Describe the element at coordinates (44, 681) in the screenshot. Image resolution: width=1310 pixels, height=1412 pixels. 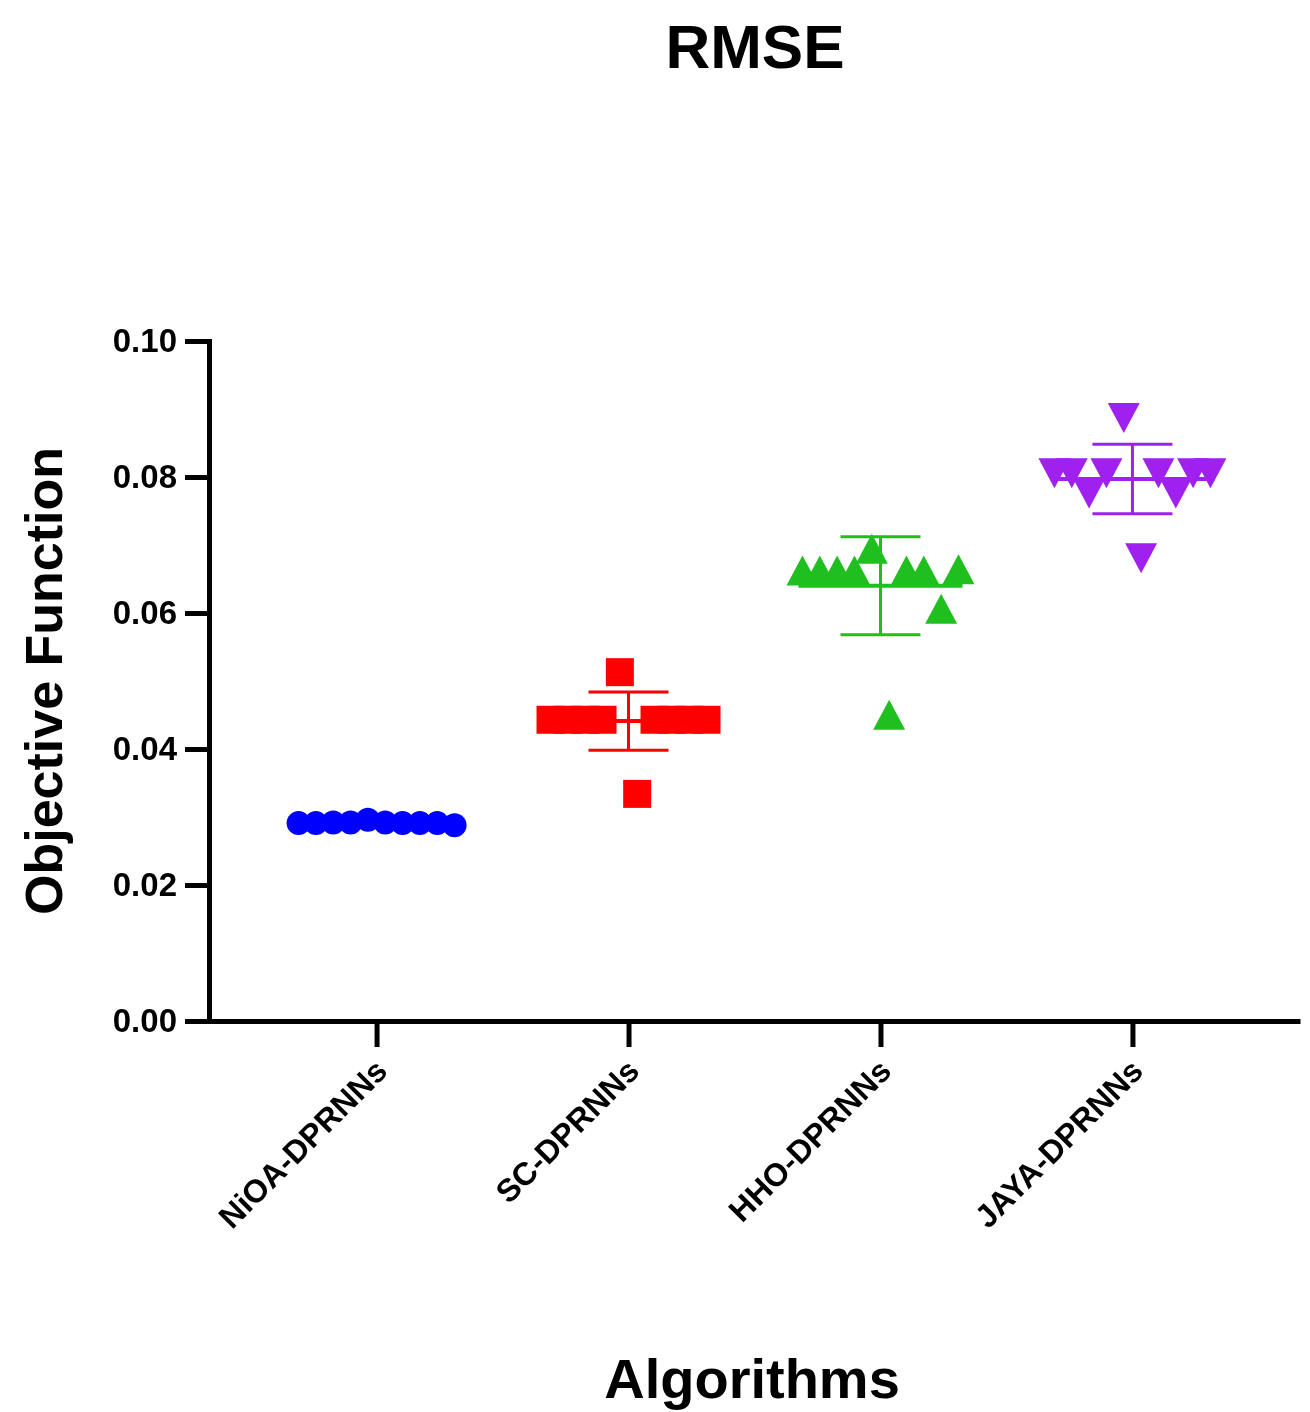
I see `y-axis-title: Objective Function` at that location.